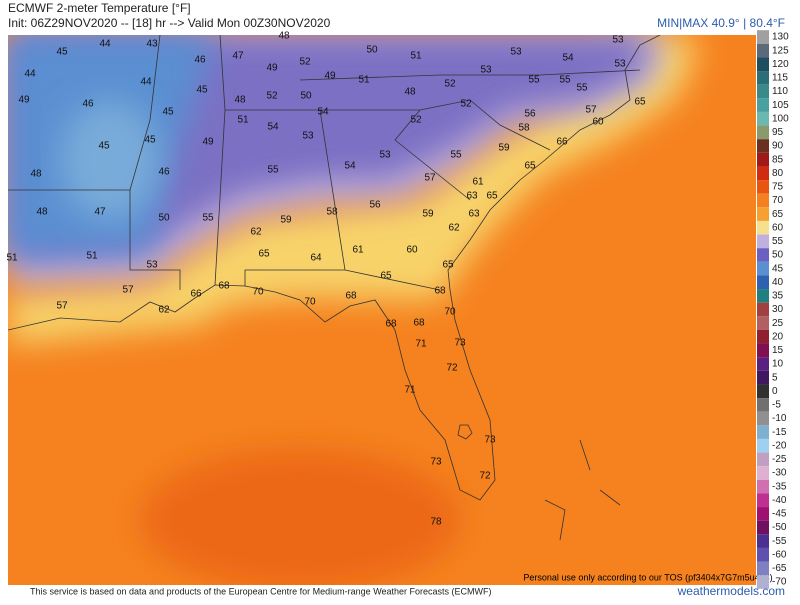 Image resolution: width=800 pixels, height=605 pixels. I want to click on temp-label: 78, so click(436, 522).